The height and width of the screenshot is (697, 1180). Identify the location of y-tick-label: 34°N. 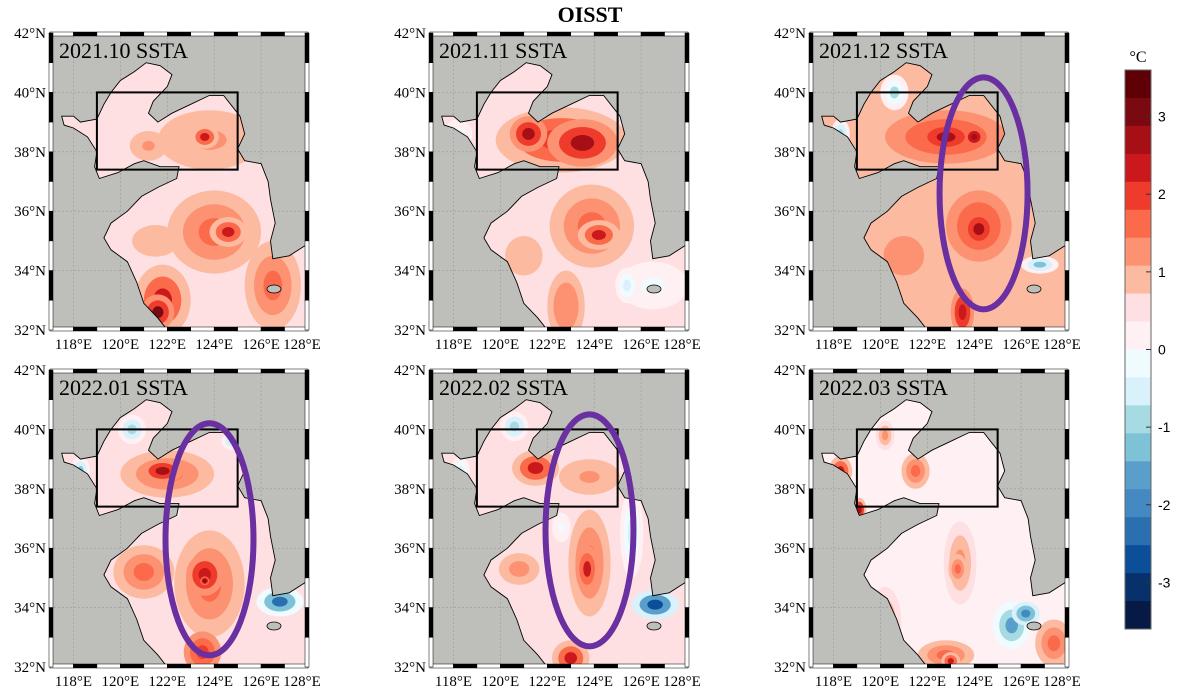
(790, 609).